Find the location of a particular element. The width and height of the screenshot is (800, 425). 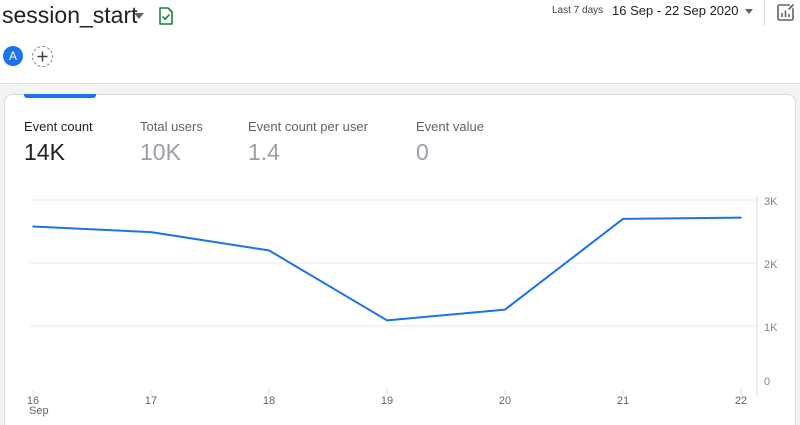

active-metric-indicator is located at coordinates (60, 96).